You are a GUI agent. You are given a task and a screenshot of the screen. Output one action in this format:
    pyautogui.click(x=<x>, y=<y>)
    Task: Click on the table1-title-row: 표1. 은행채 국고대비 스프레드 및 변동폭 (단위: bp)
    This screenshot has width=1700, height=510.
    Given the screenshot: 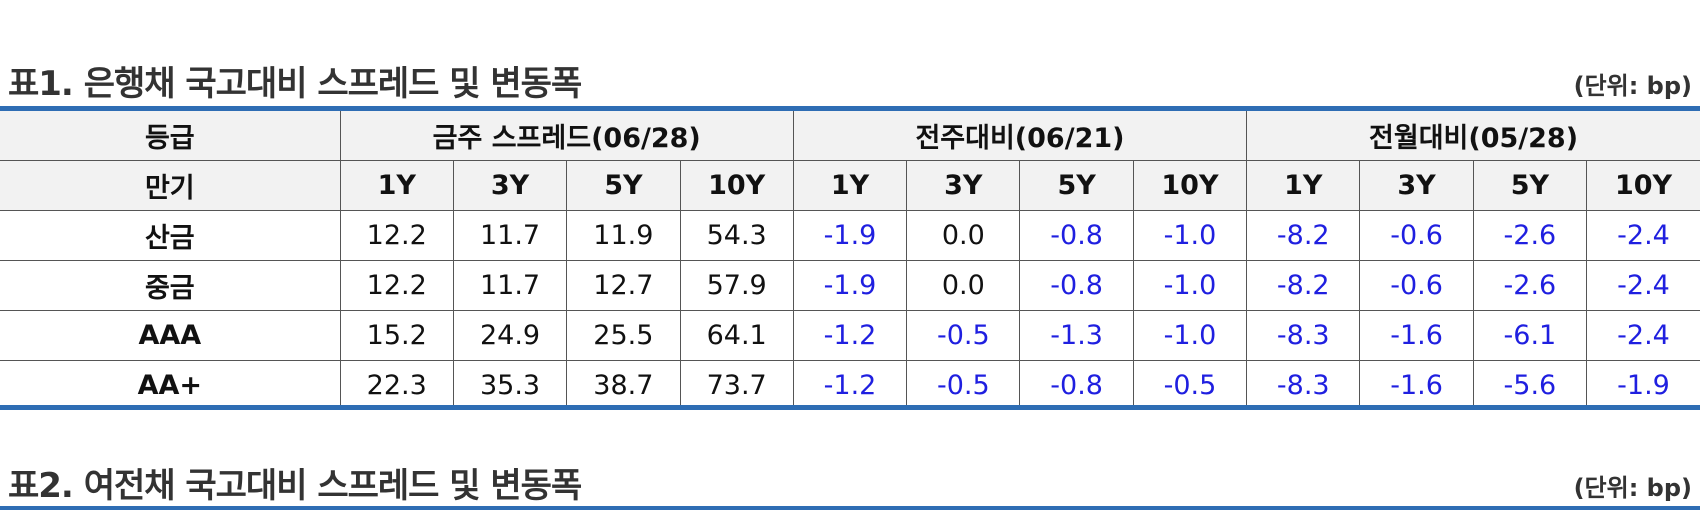 What is the action you would take?
    pyautogui.click(x=850, y=80)
    